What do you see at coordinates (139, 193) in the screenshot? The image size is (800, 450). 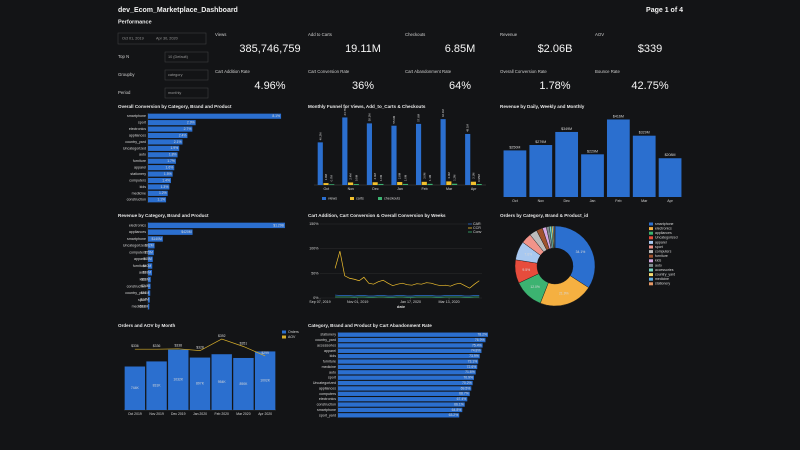 I see `category-label: medicine` at bounding box center [139, 193].